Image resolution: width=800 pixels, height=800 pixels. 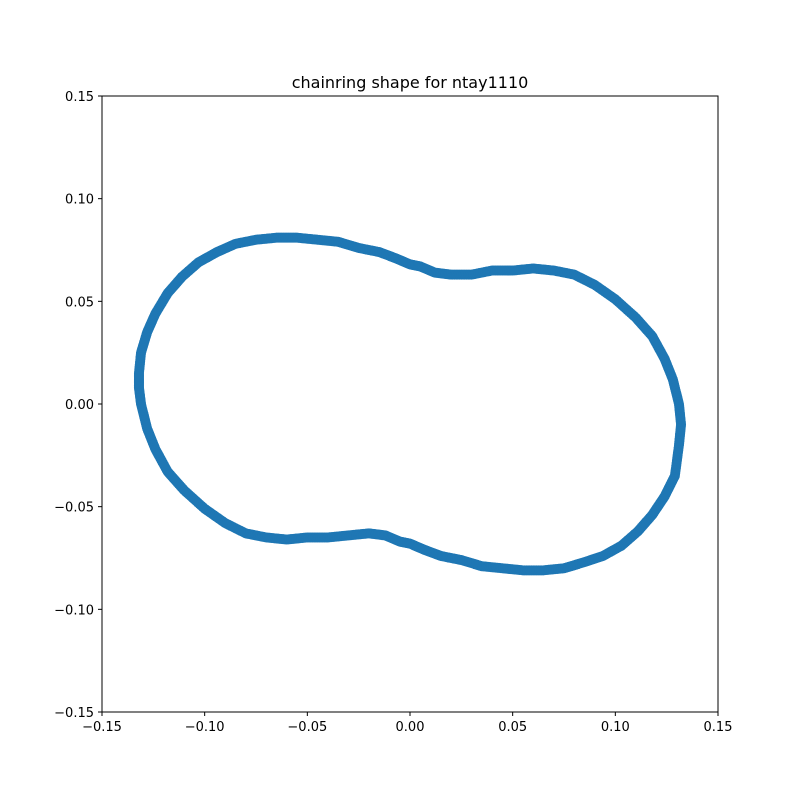 I want to click on chart-title: chainring shape for ntay1110, so click(x=410, y=82).